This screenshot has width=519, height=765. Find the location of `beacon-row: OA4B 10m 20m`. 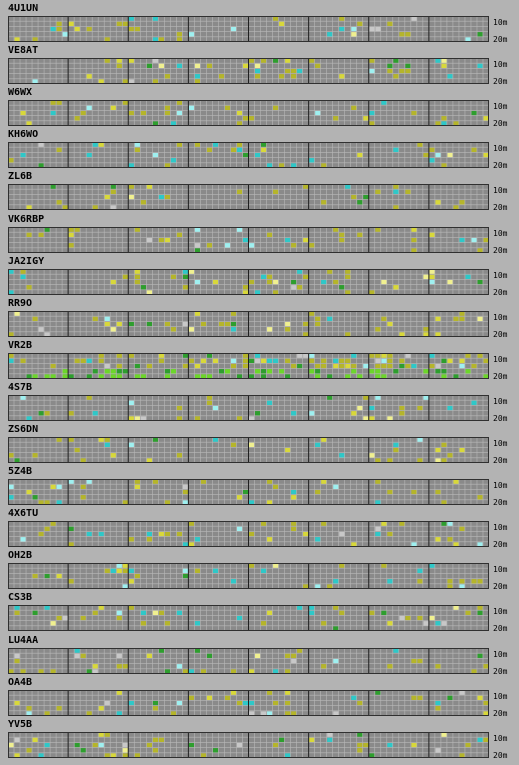

beacon-row: OA4B 10m 20m is located at coordinates (259, 698).